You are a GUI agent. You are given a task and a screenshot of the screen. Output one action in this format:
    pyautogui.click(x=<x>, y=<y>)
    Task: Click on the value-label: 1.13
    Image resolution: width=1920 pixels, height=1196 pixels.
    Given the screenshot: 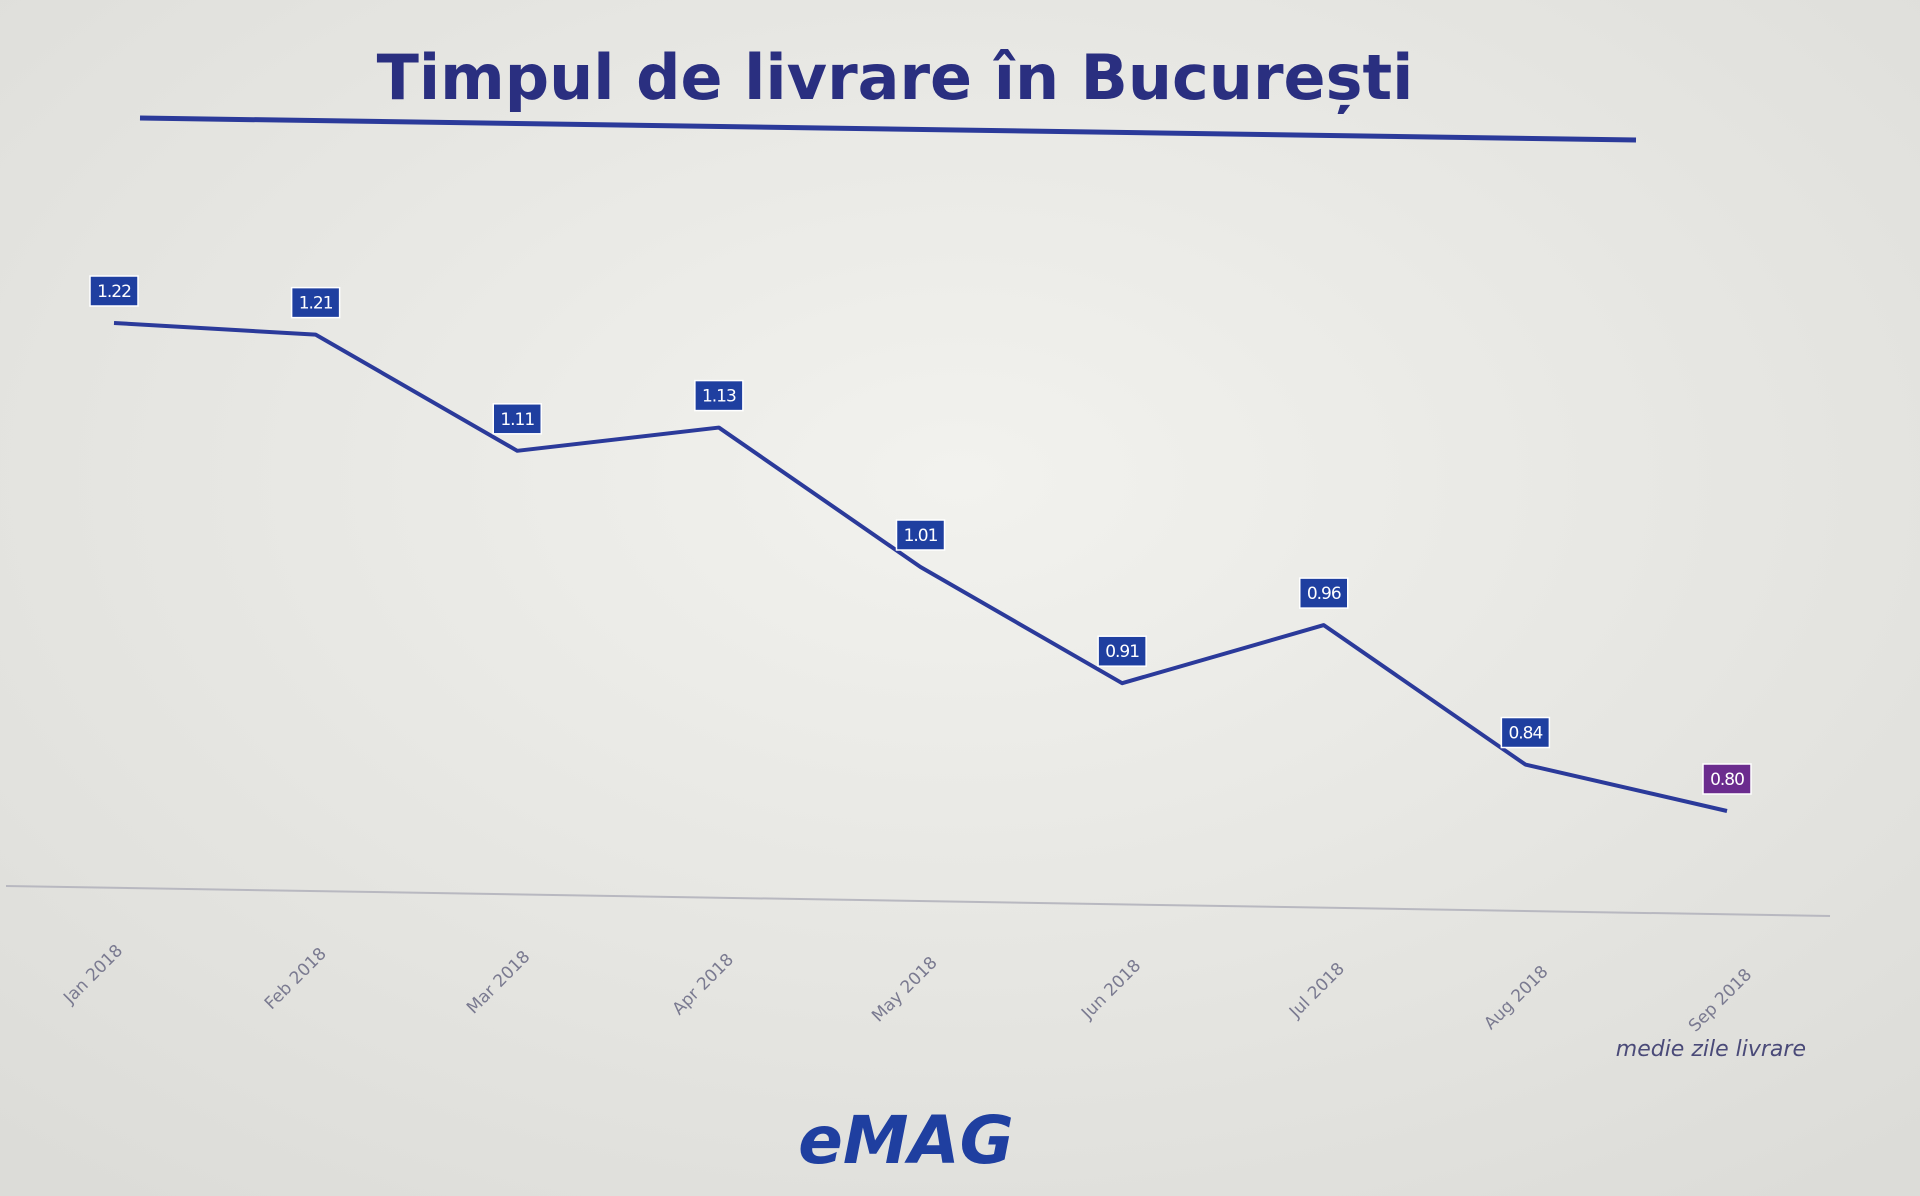 What is the action you would take?
    pyautogui.click(x=719, y=397)
    